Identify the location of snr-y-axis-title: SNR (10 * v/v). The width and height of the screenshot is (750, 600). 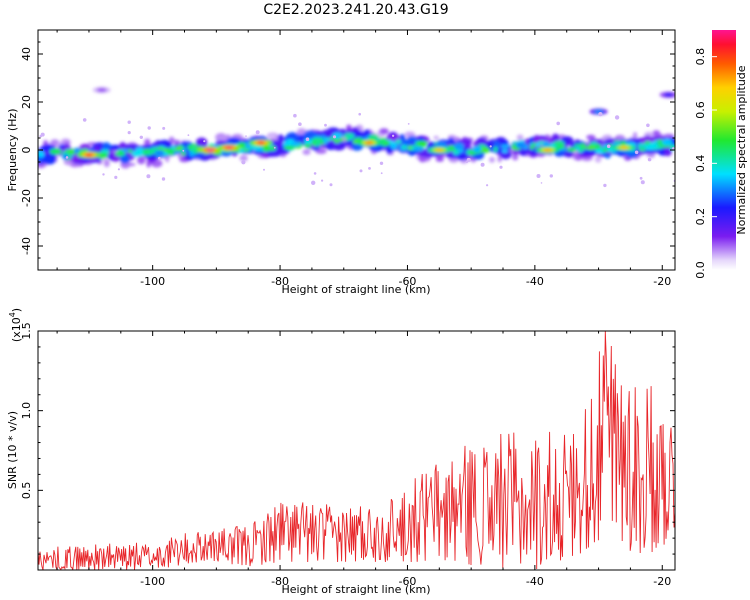
(12, 450).